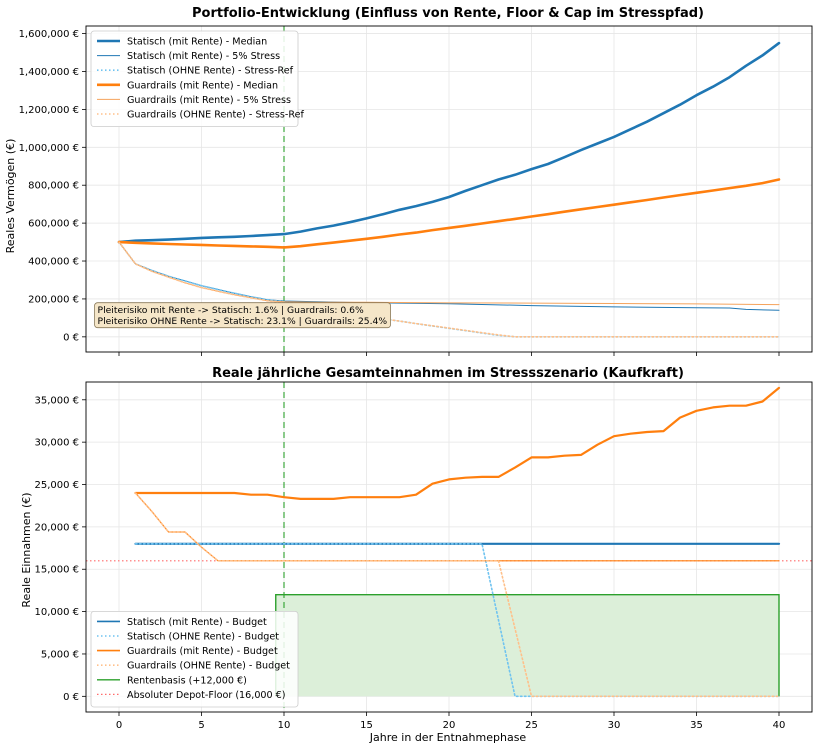 The image size is (818, 750). I want to click on x-tick-label: 0, so click(119, 725).